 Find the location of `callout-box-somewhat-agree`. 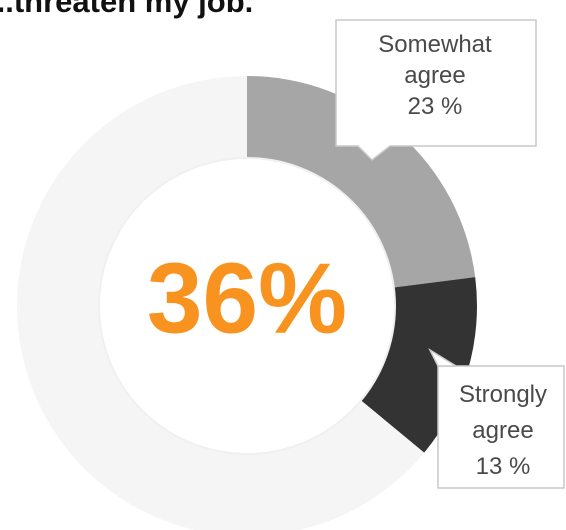

callout-box-somewhat-agree is located at coordinates (436, 90).